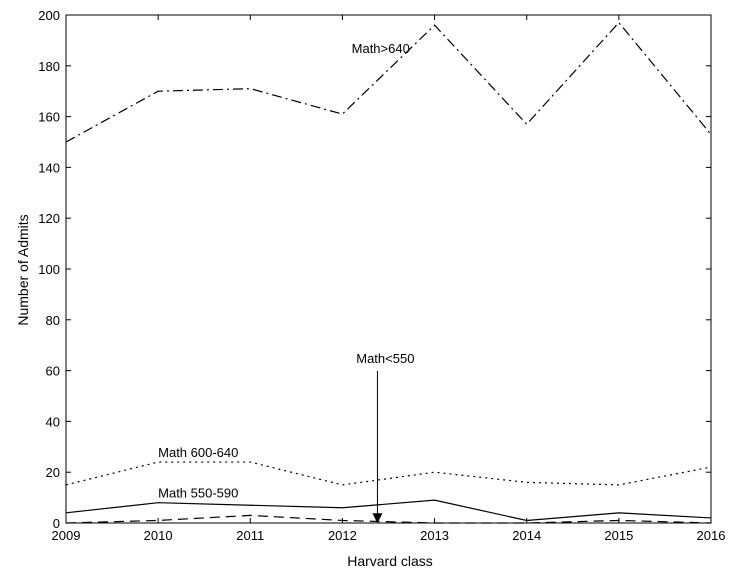 The height and width of the screenshot is (573, 740). What do you see at coordinates (53, 371) in the screenshot?
I see `y-tick-label: 60` at bounding box center [53, 371].